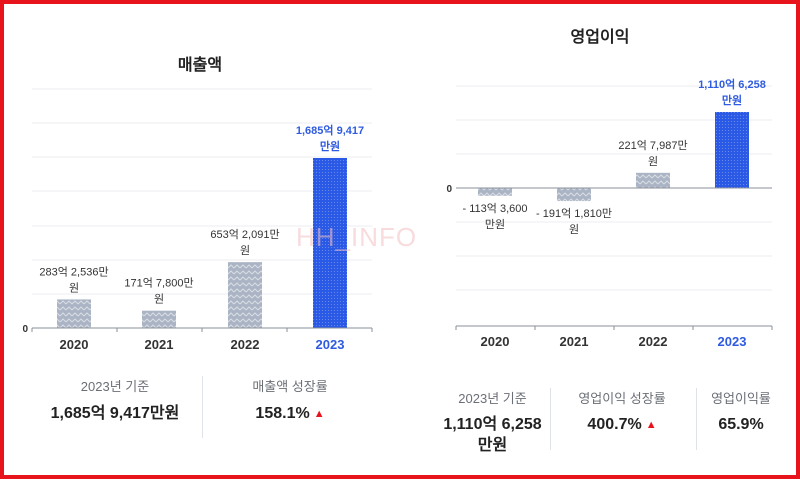 The height and width of the screenshot is (479, 800). What do you see at coordinates (652, 153) in the screenshot?
I see `data-label-2022: 221억 7,987만 원` at bounding box center [652, 153].